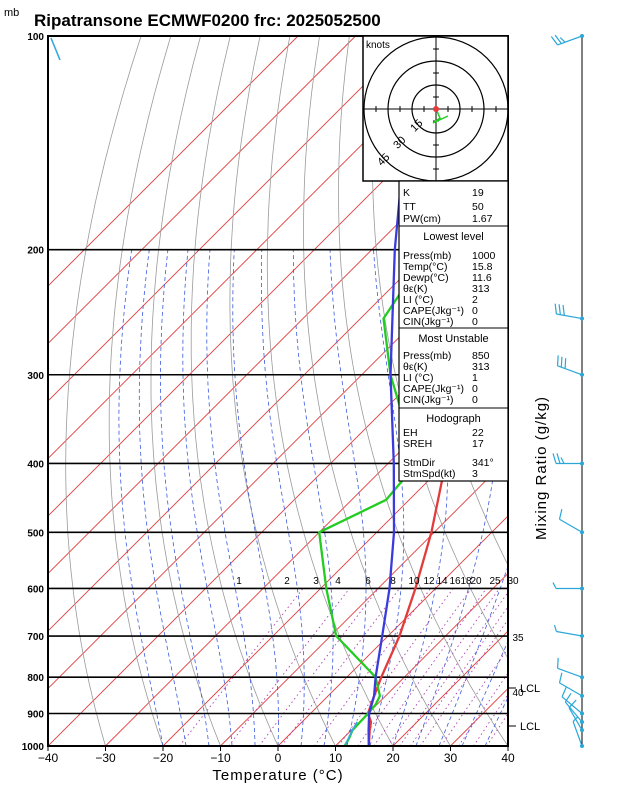  What do you see at coordinates (33, 747) in the screenshot?
I see `y-tick-label: 1000` at bounding box center [33, 747].